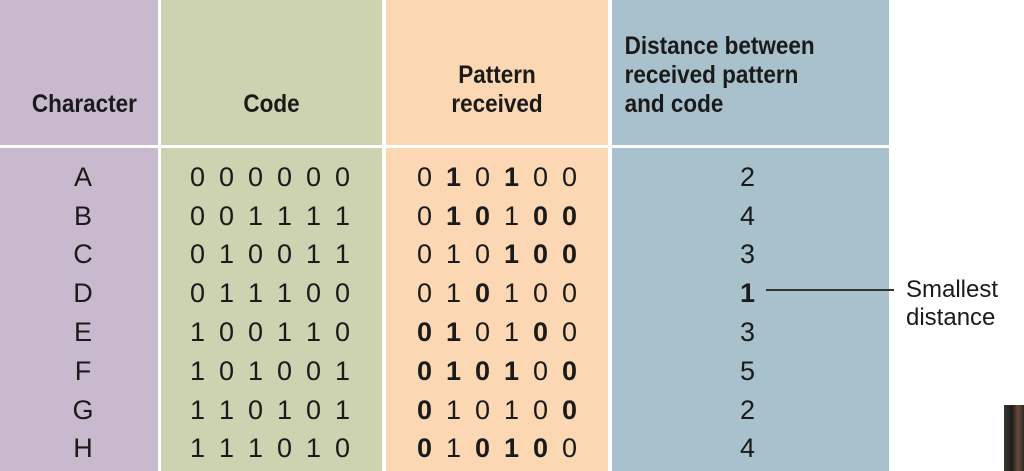  I want to click on pattern-header-label: Pattern received, so click(497, 89).